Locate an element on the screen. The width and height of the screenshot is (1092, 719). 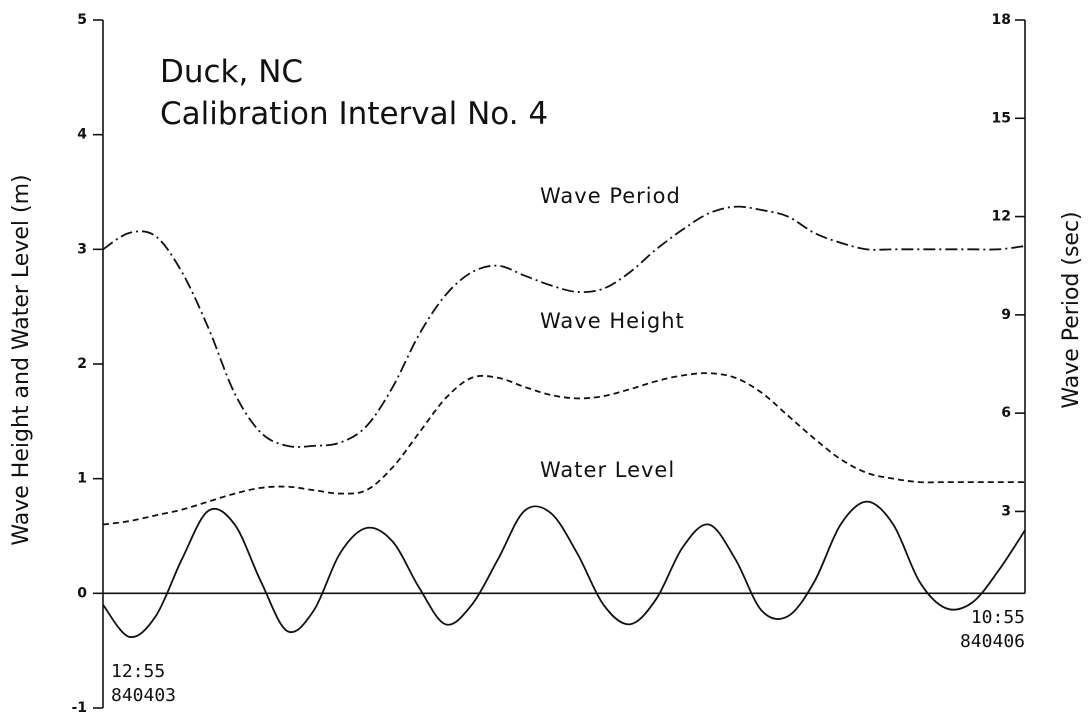
y2-axis-label: Wave Period (sec) is located at coordinates (1071, 309).